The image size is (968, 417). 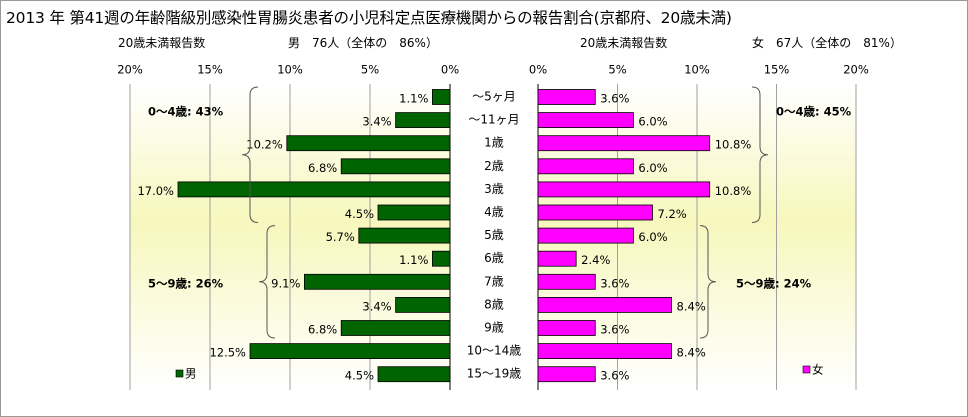 What do you see at coordinates (494, 328) in the screenshot?
I see `category-label: 9歳` at bounding box center [494, 328].